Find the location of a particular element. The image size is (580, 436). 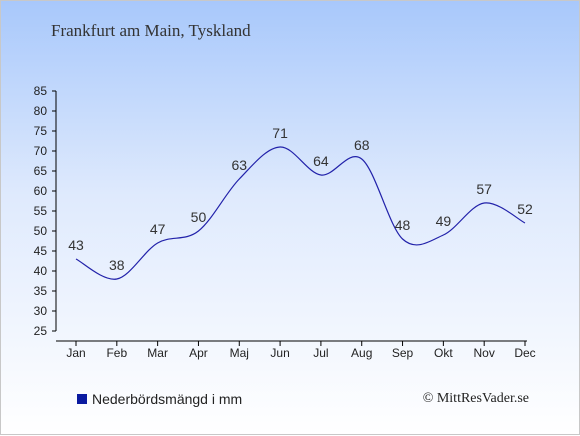

y-tick-label: 25 is located at coordinates (41, 331).